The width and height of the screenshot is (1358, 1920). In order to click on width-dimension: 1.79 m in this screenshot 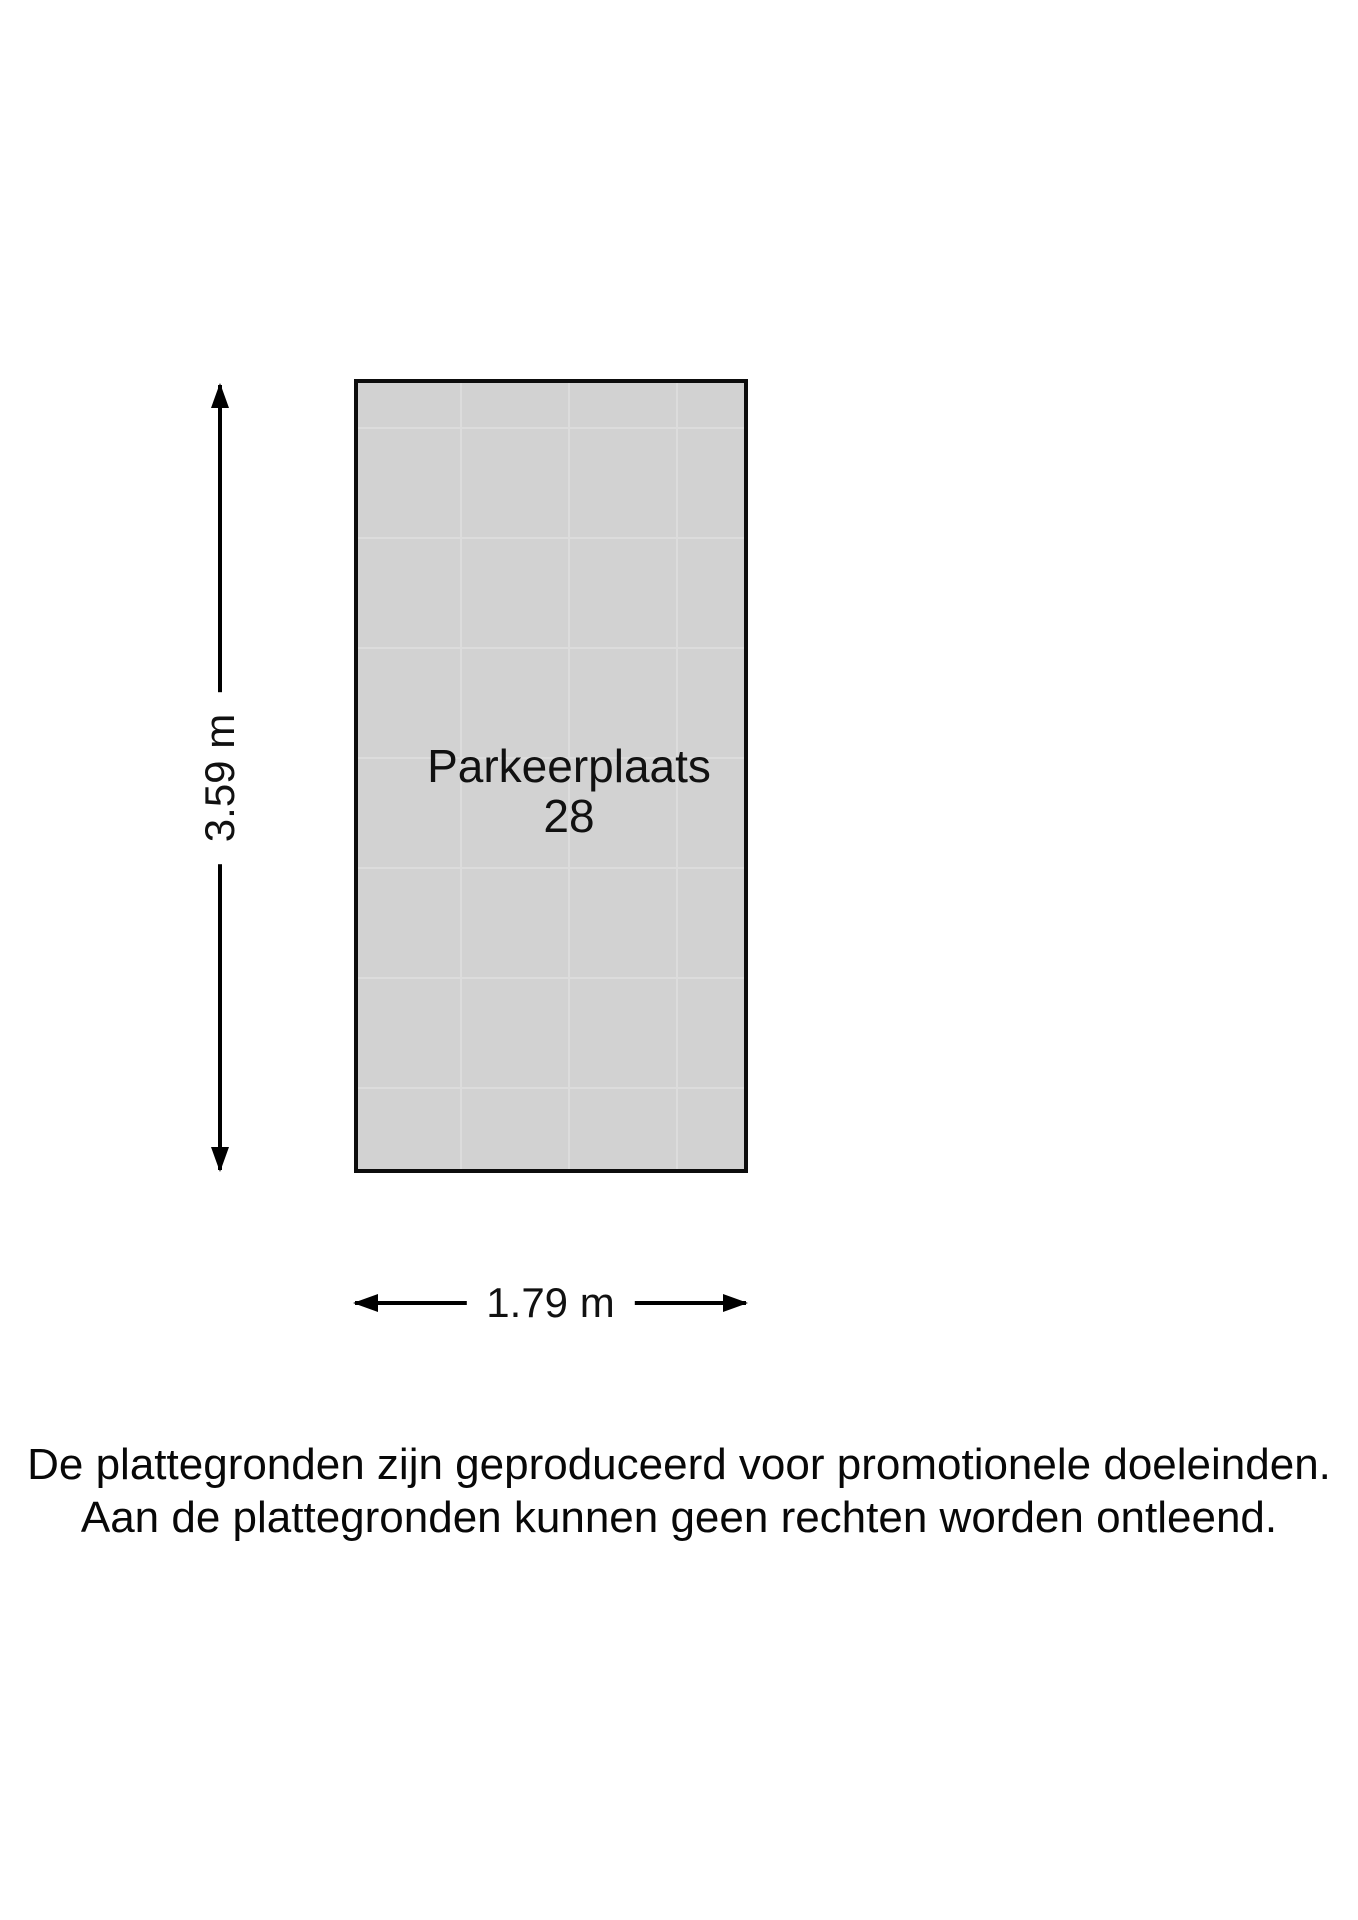, I will do `click(550, 1303)`.